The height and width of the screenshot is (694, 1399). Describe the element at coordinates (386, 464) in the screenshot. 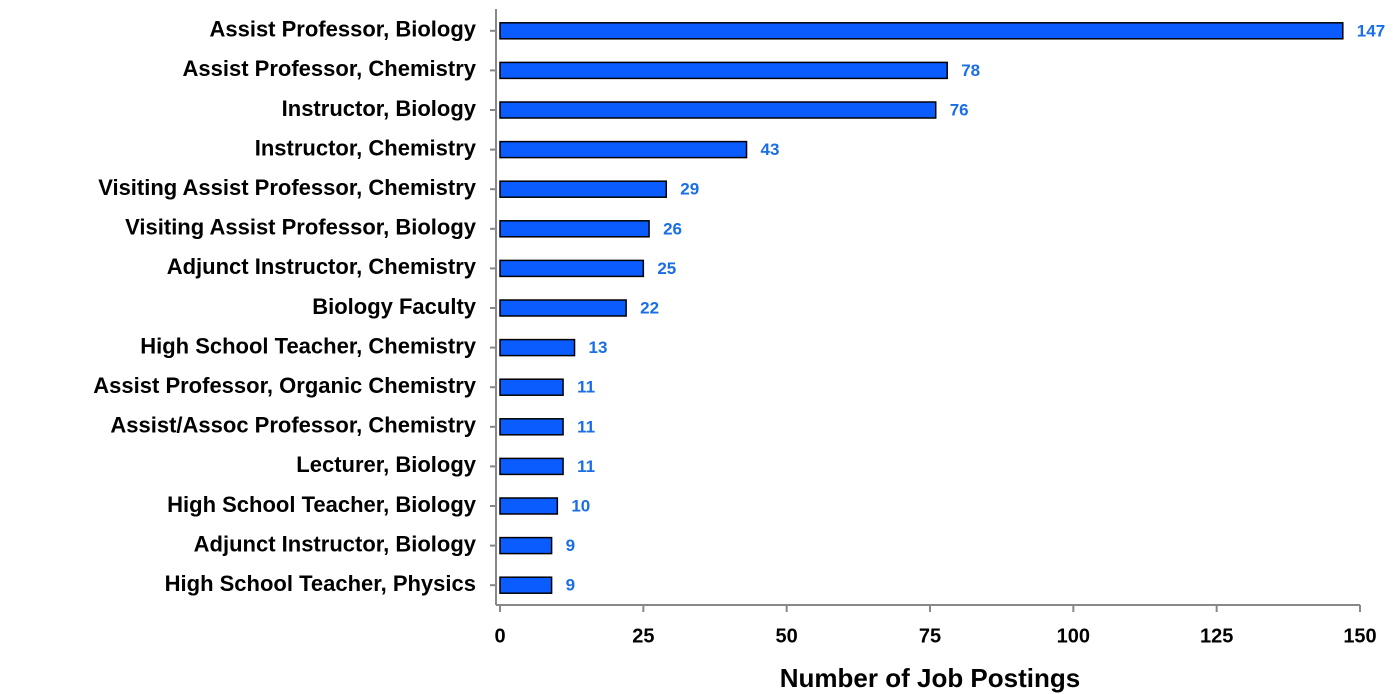

I see `y-tick-label: Lecturer, Biology` at that location.